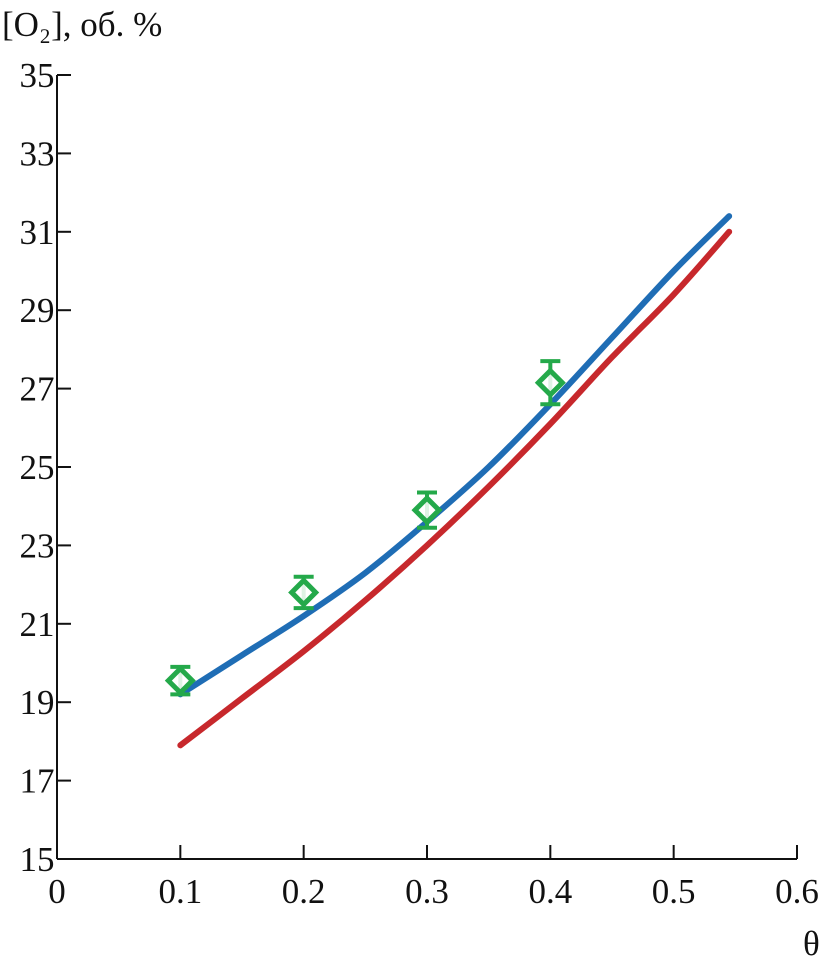 The height and width of the screenshot is (965, 823). Describe the element at coordinates (37, 389) in the screenshot. I see `y-tick-label: 27` at that location.